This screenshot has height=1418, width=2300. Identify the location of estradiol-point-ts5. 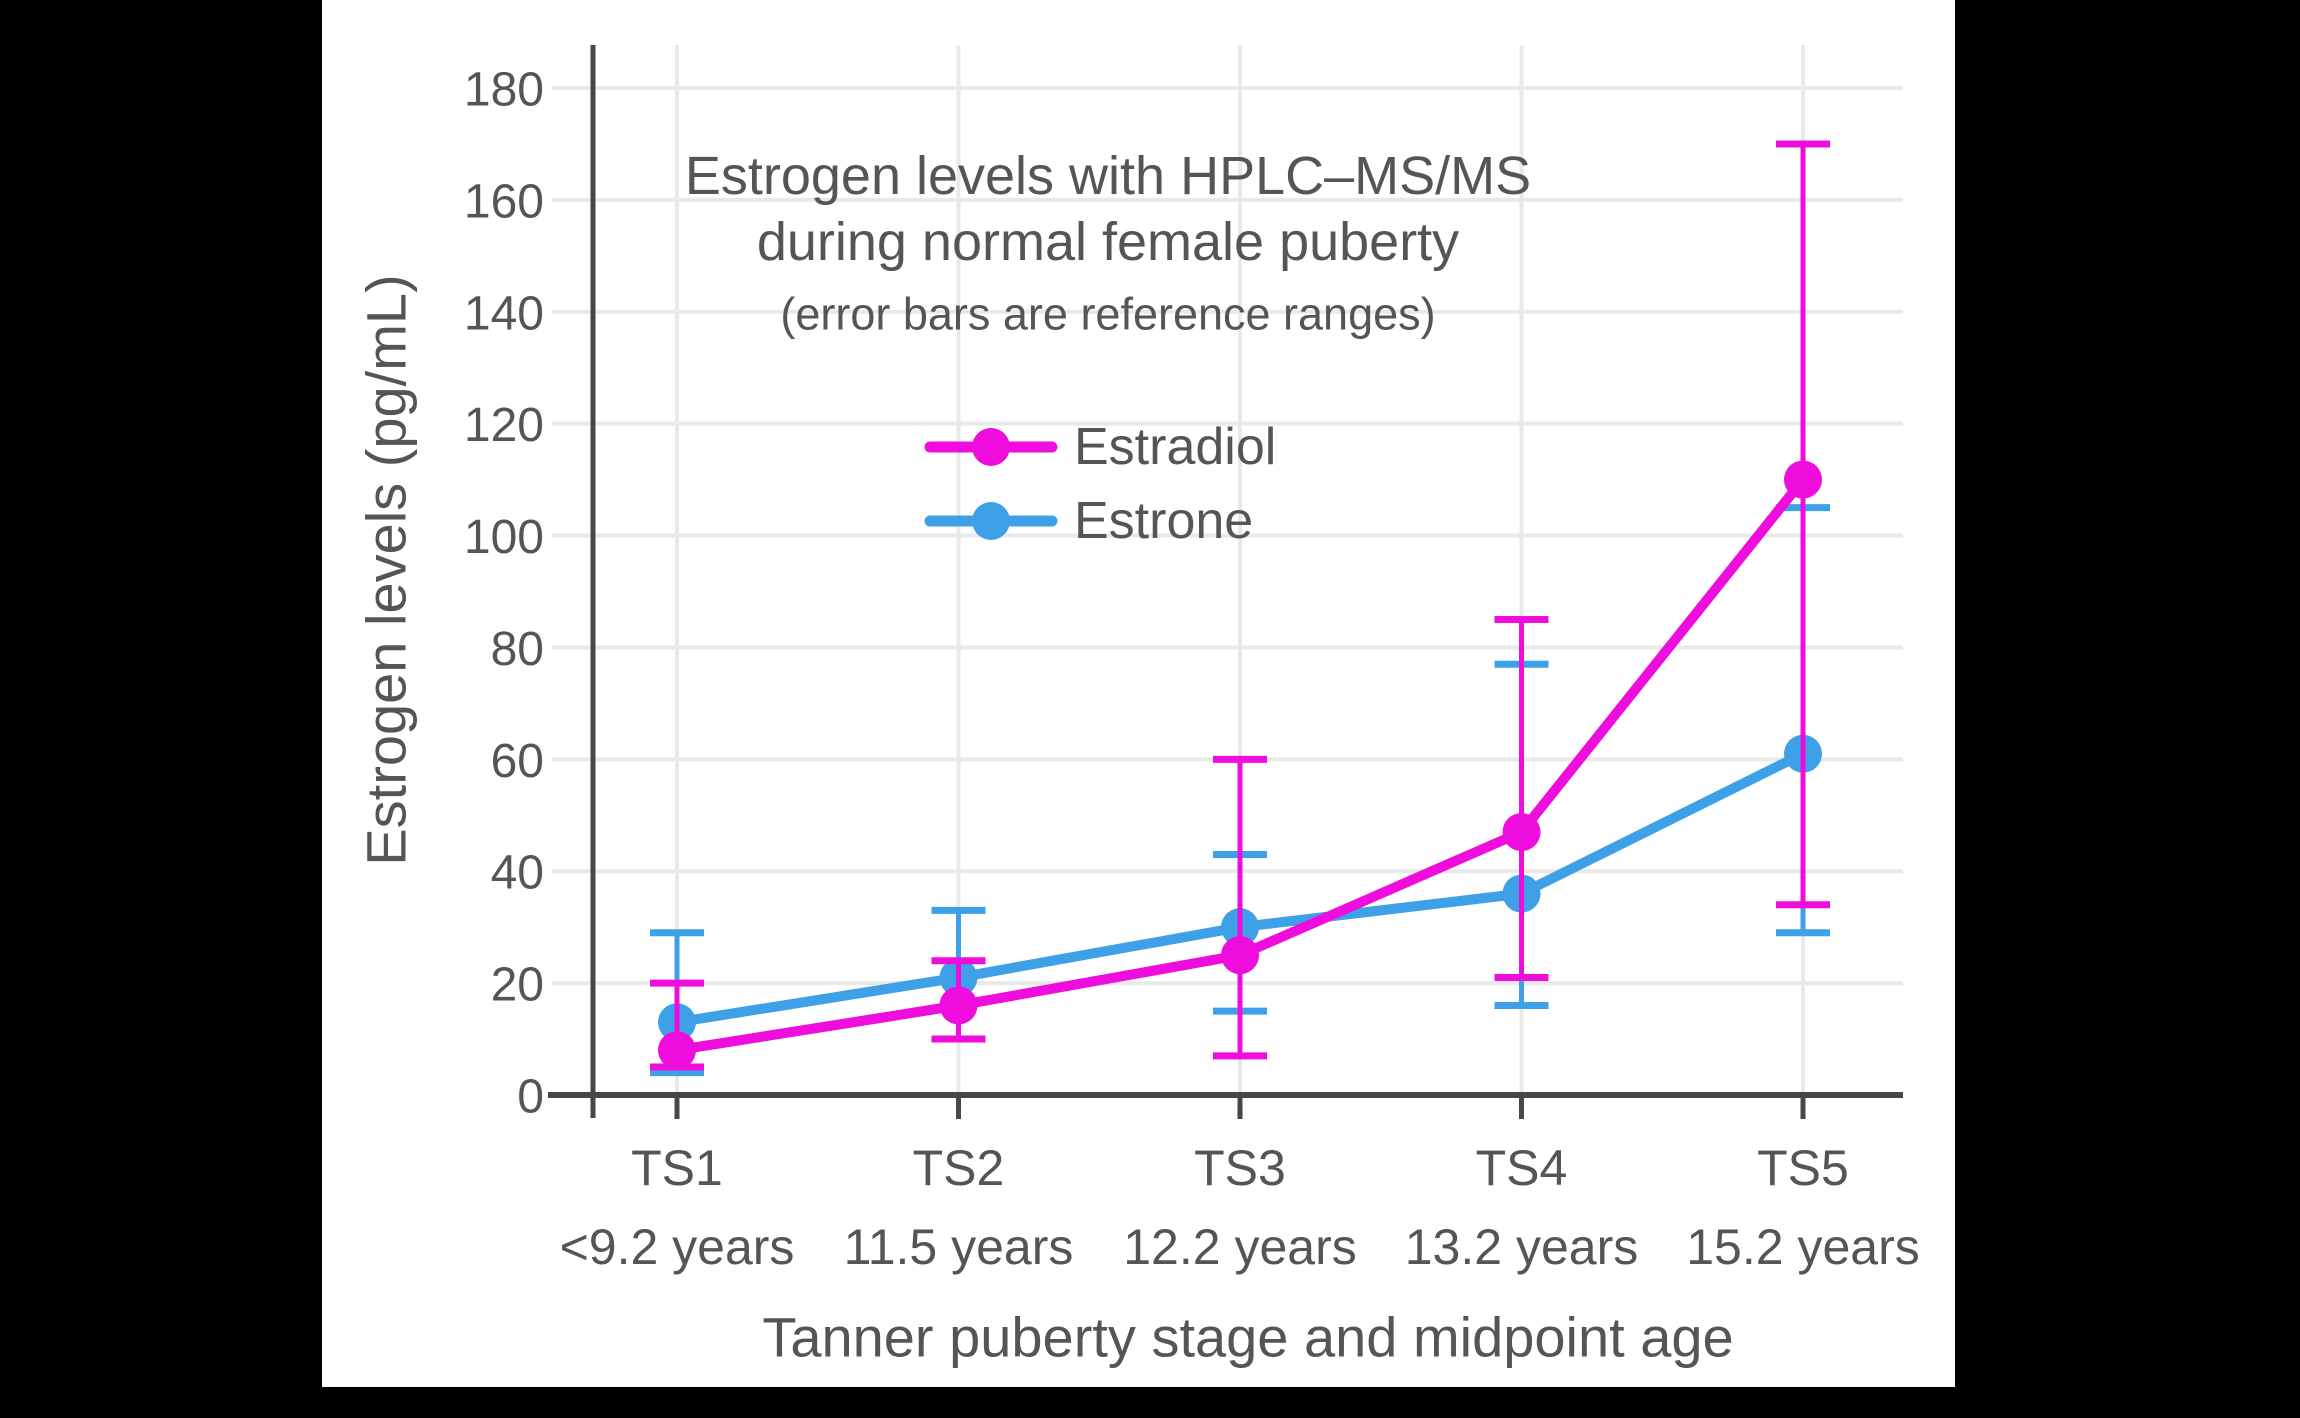
(1803, 479).